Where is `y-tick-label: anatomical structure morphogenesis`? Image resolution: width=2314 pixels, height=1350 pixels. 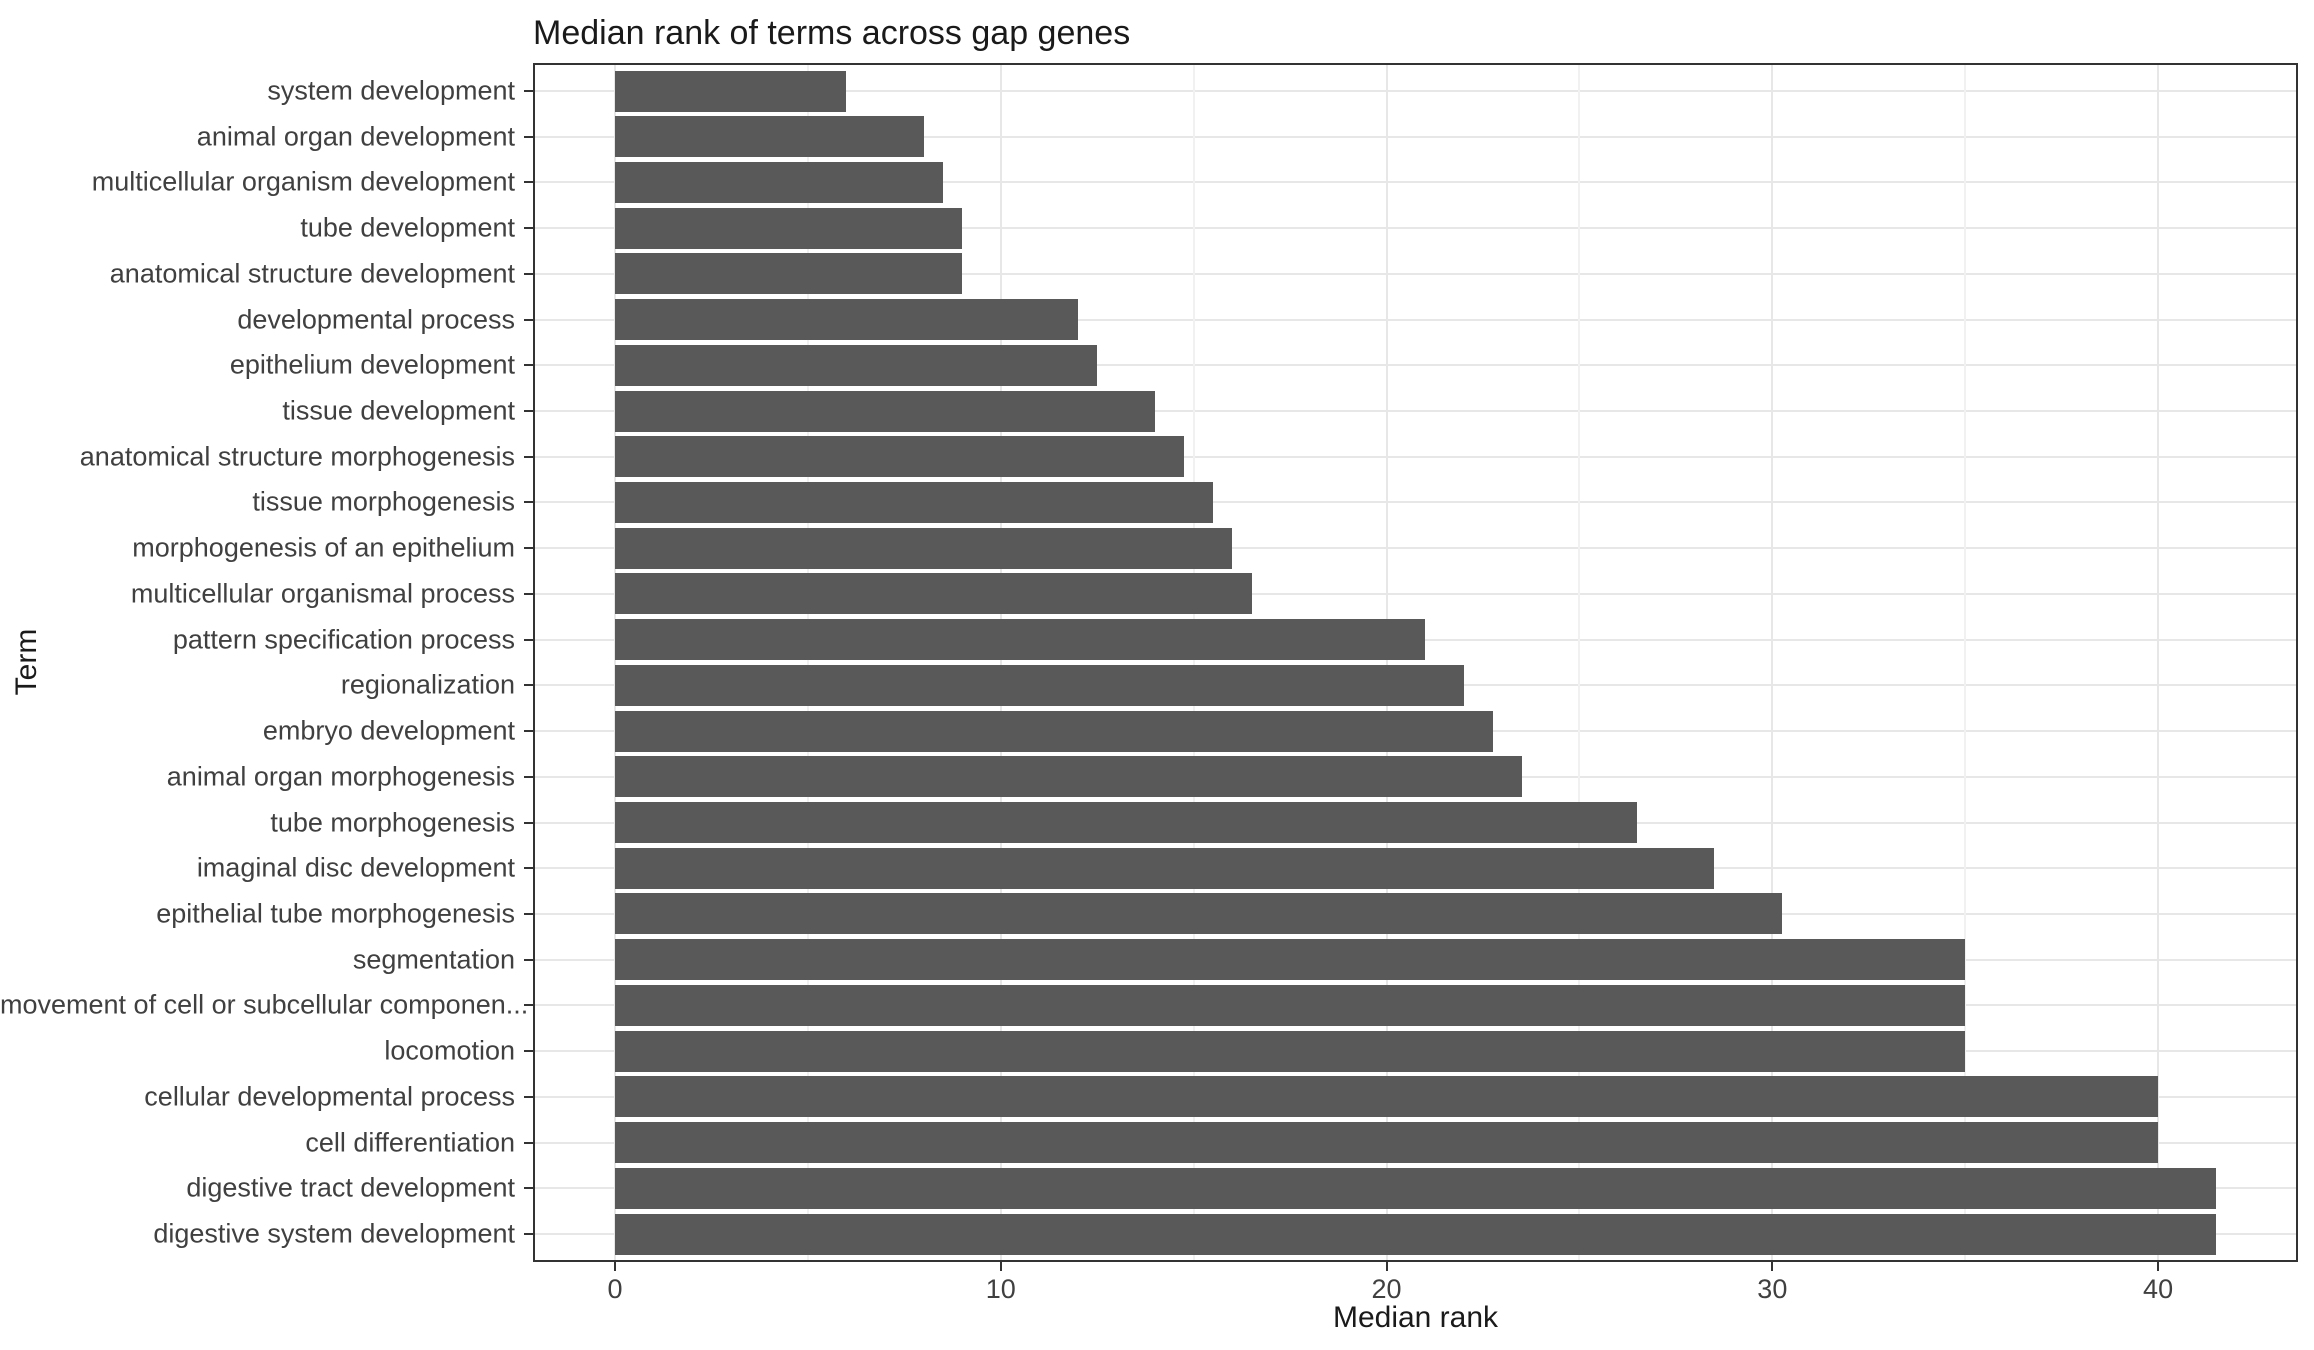
y-tick-label: anatomical structure morphogenesis is located at coordinates (297, 456).